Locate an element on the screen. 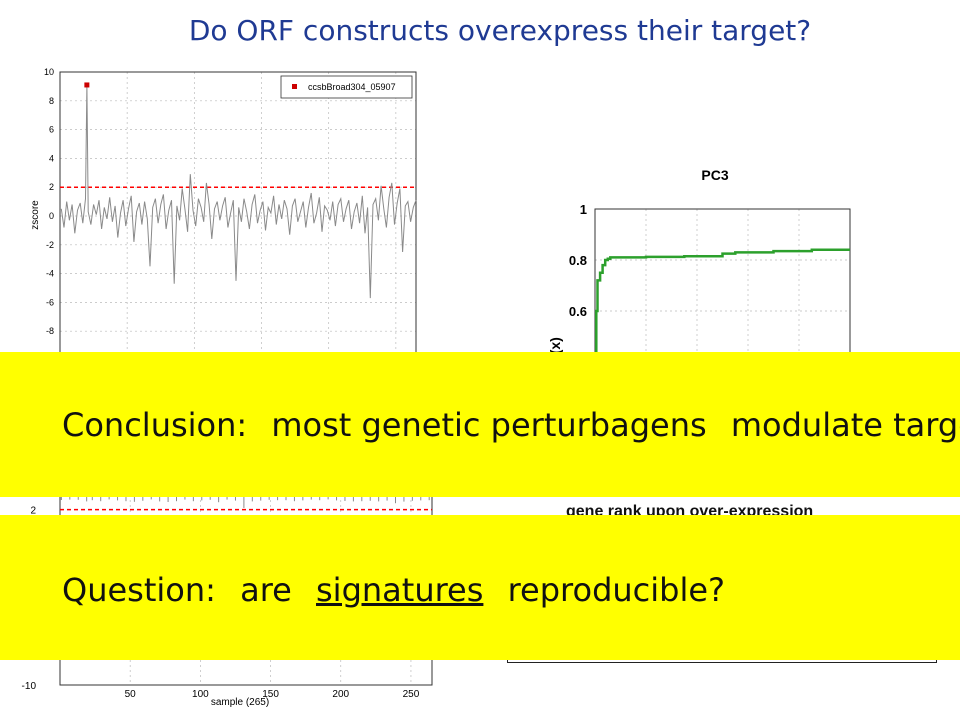 The image size is (960, 720). zscore-plot-frame is located at coordinates (238, 215).